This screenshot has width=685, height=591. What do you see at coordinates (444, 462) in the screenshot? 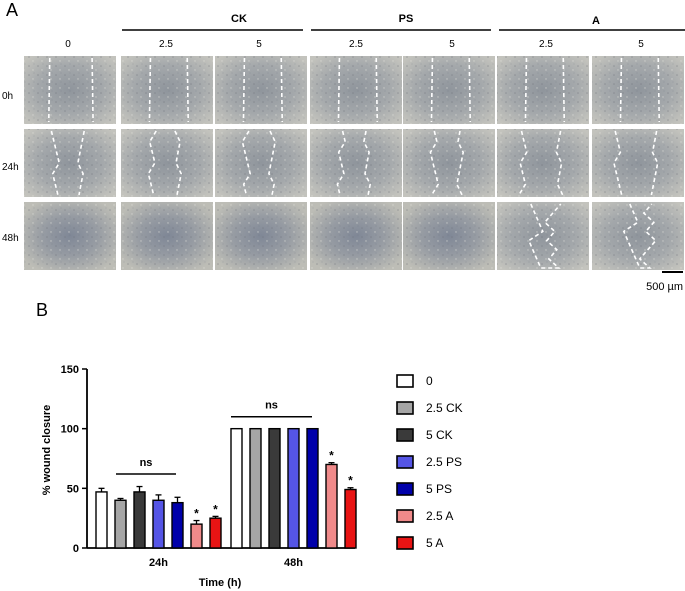
I see `legend-label: 2.5 PS` at bounding box center [444, 462].